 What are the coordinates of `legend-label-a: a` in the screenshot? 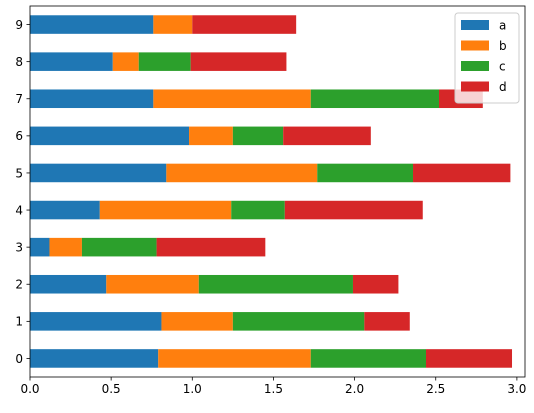 It's located at (502, 26).